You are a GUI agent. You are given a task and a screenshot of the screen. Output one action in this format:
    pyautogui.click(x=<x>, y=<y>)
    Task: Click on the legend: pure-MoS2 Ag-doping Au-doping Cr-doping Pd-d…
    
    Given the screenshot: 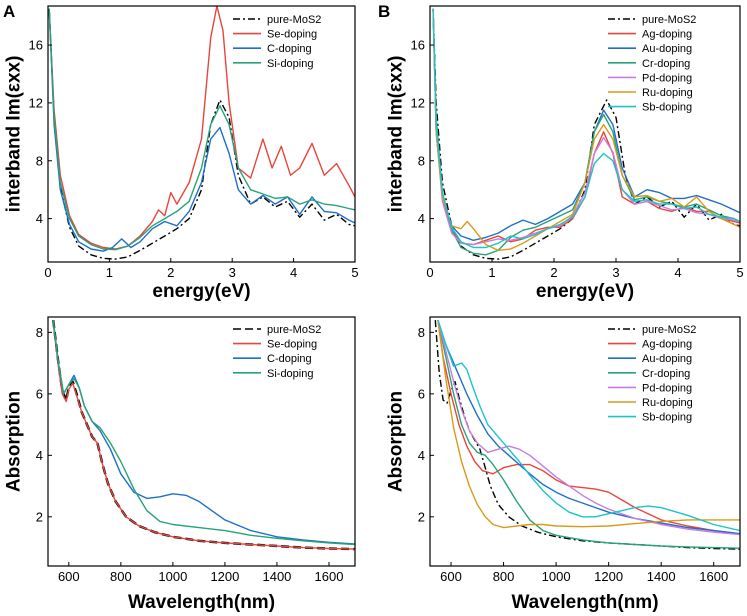 What is the action you would take?
    pyautogui.click(x=652, y=374)
    